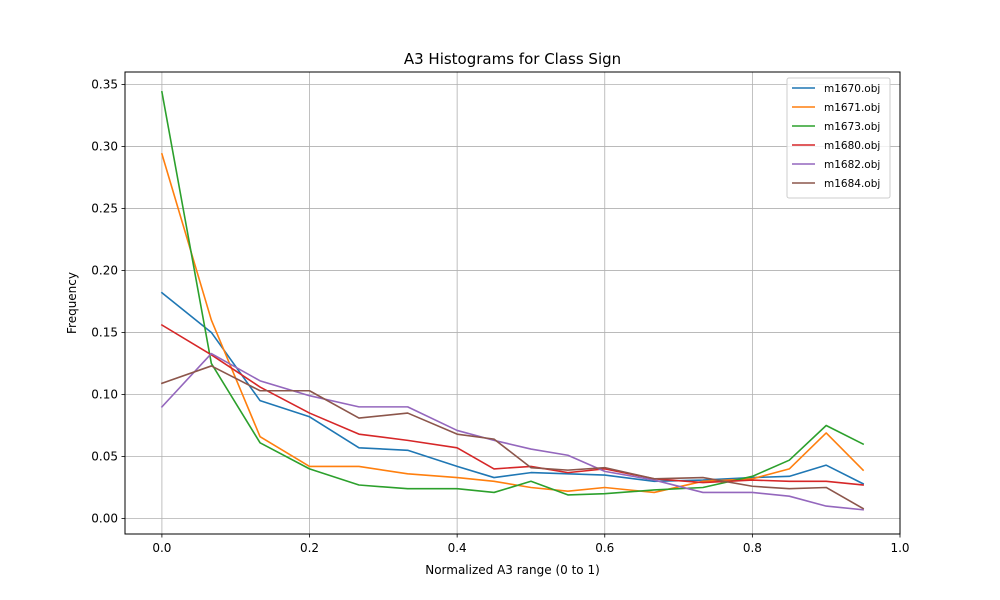  I want to click on y-axis-label: Frequency, so click(72, 303).